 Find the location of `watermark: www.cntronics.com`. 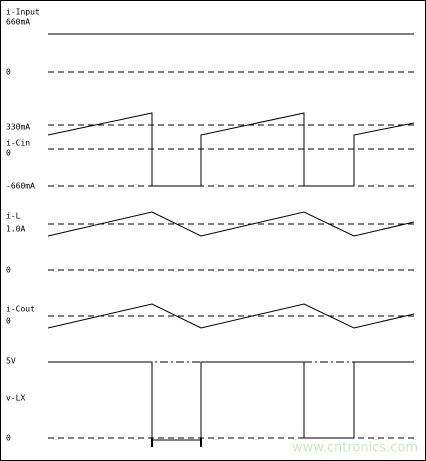

watermark: www.cntronics.com is located at coordinates (355, 448).